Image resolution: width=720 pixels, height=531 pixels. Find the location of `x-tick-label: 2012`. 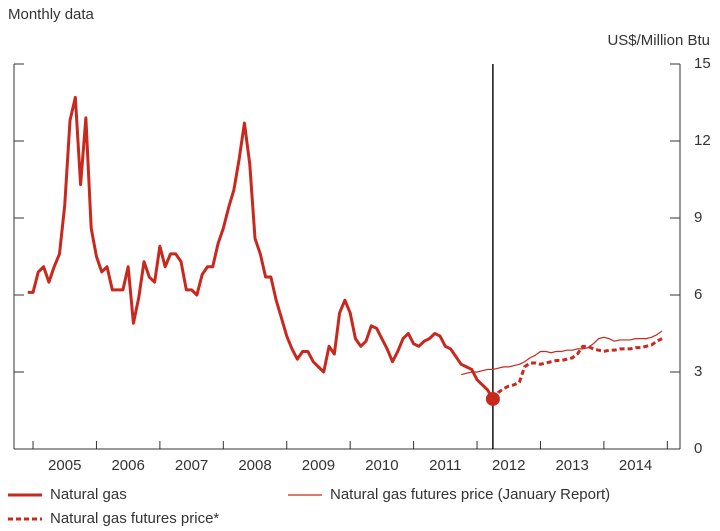

x-tick-label: 2012 is located at coordinates (508, 465).